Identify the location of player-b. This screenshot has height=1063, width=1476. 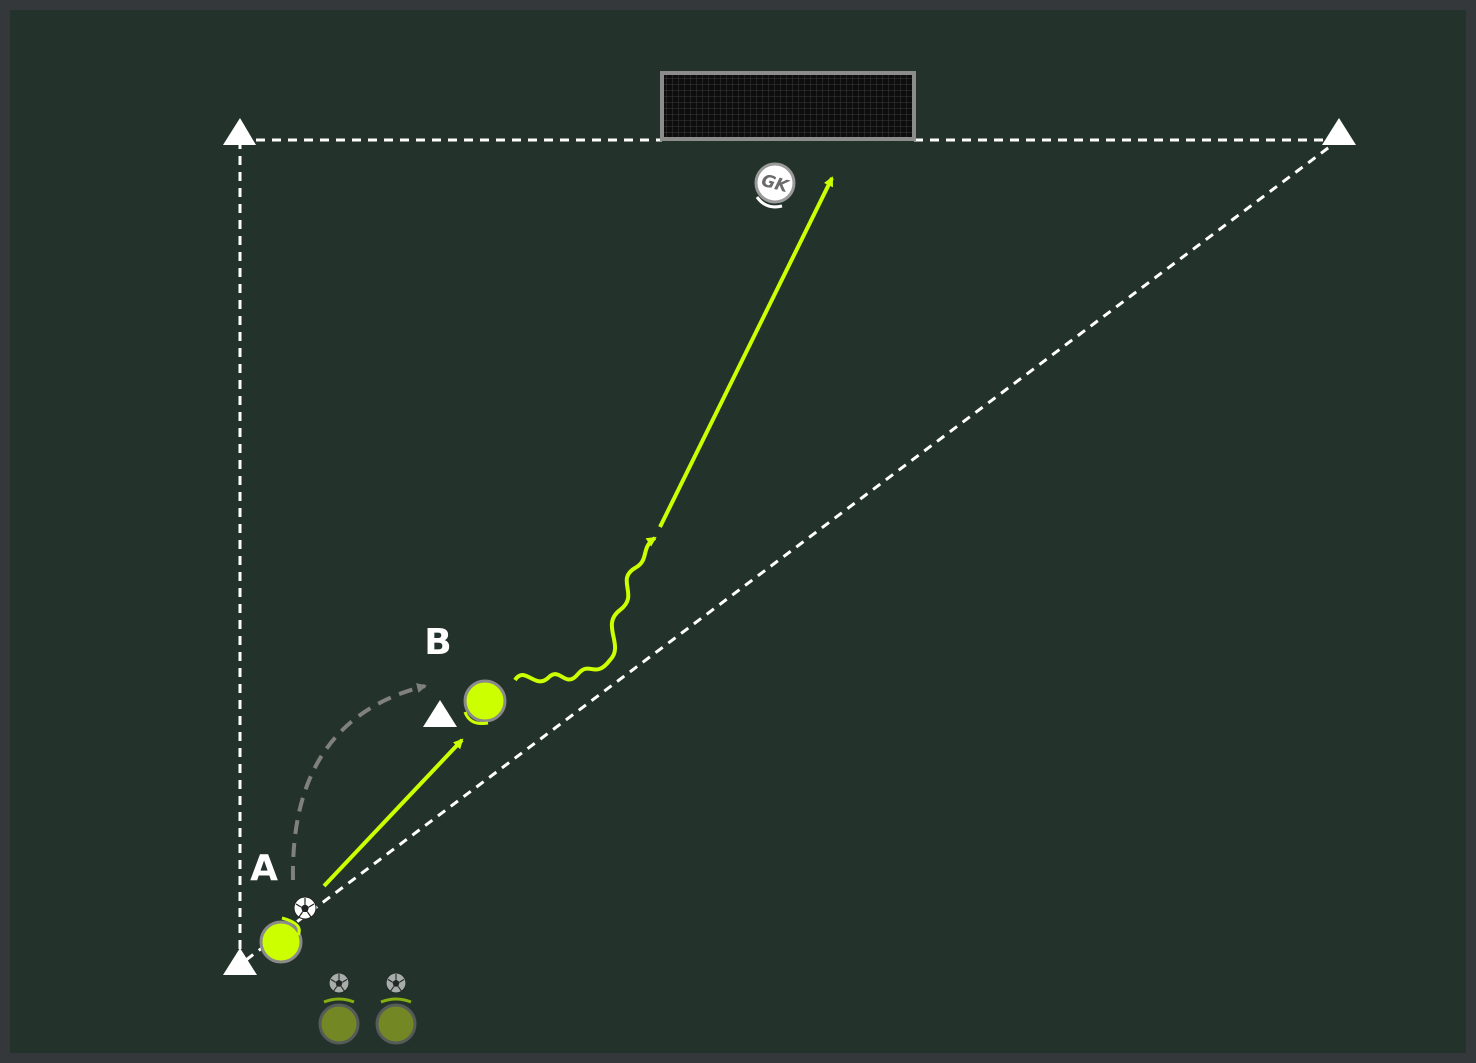
(485, 702).